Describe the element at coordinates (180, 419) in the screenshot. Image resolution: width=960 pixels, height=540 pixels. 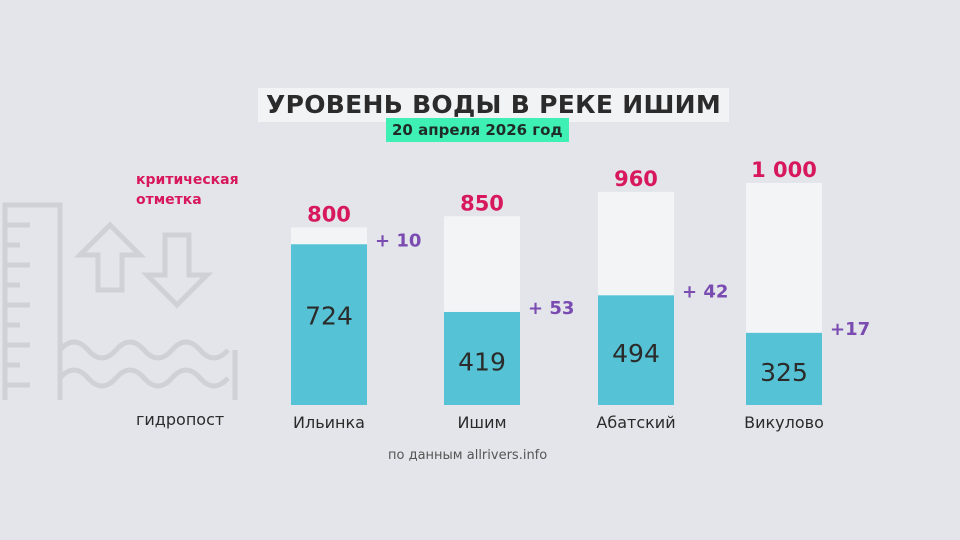
I see `station-legend: гидропост` at that location.